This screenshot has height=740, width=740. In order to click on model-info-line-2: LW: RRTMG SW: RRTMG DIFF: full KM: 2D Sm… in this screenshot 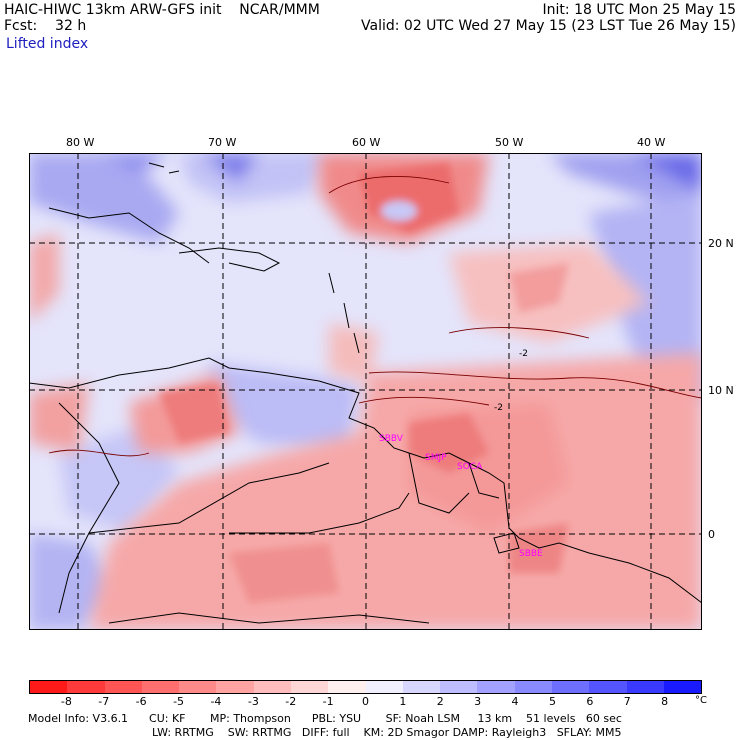, I will do `click(387, 732)`.